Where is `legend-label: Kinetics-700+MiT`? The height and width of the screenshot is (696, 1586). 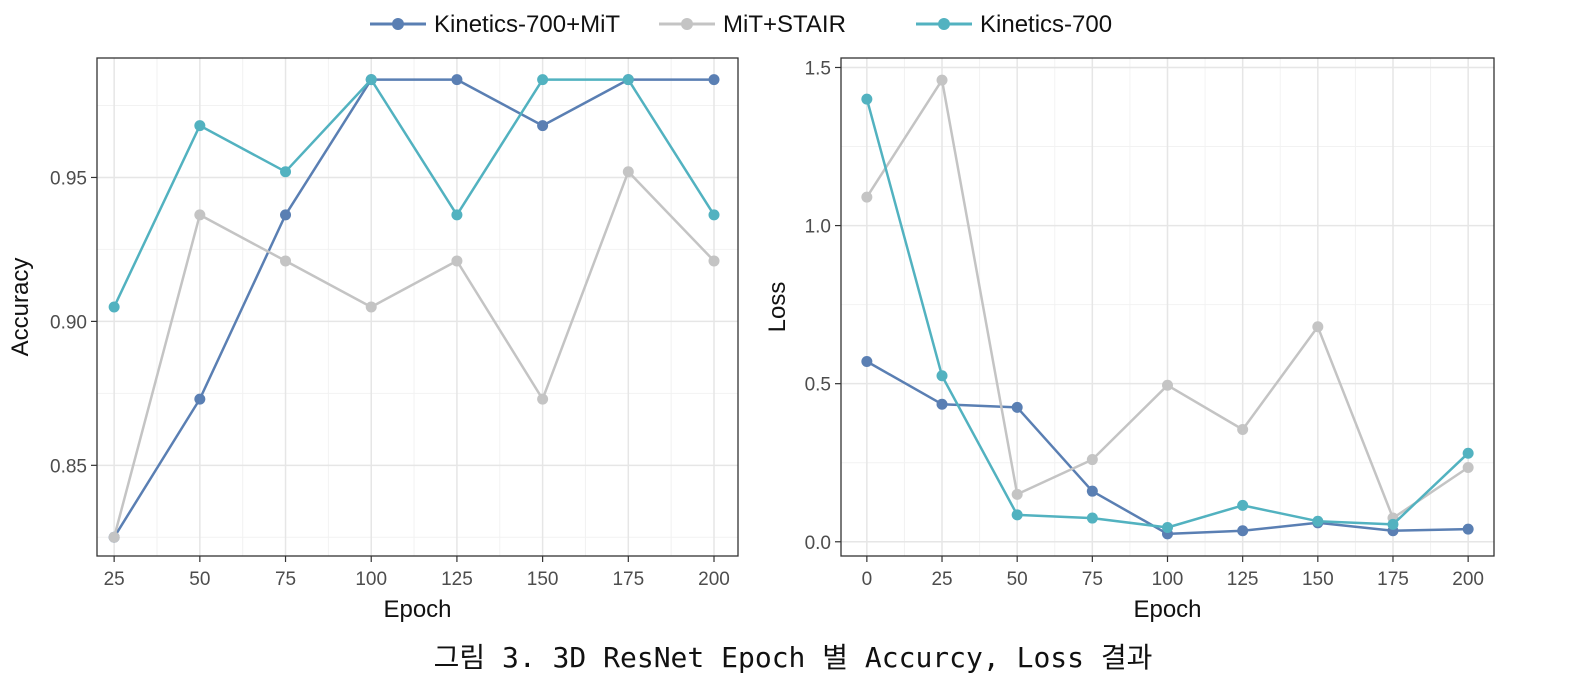
legend-label: Kinetics-700+MiT is located at coordinates (527, 24).